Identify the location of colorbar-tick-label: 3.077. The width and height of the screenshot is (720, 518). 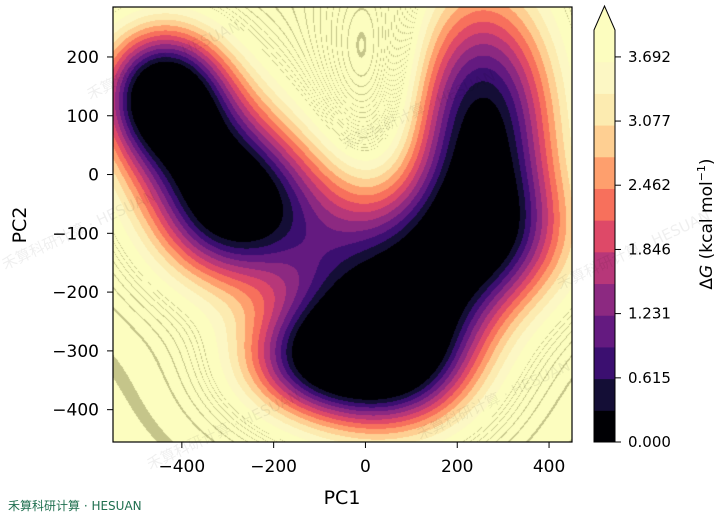
(649, 121).